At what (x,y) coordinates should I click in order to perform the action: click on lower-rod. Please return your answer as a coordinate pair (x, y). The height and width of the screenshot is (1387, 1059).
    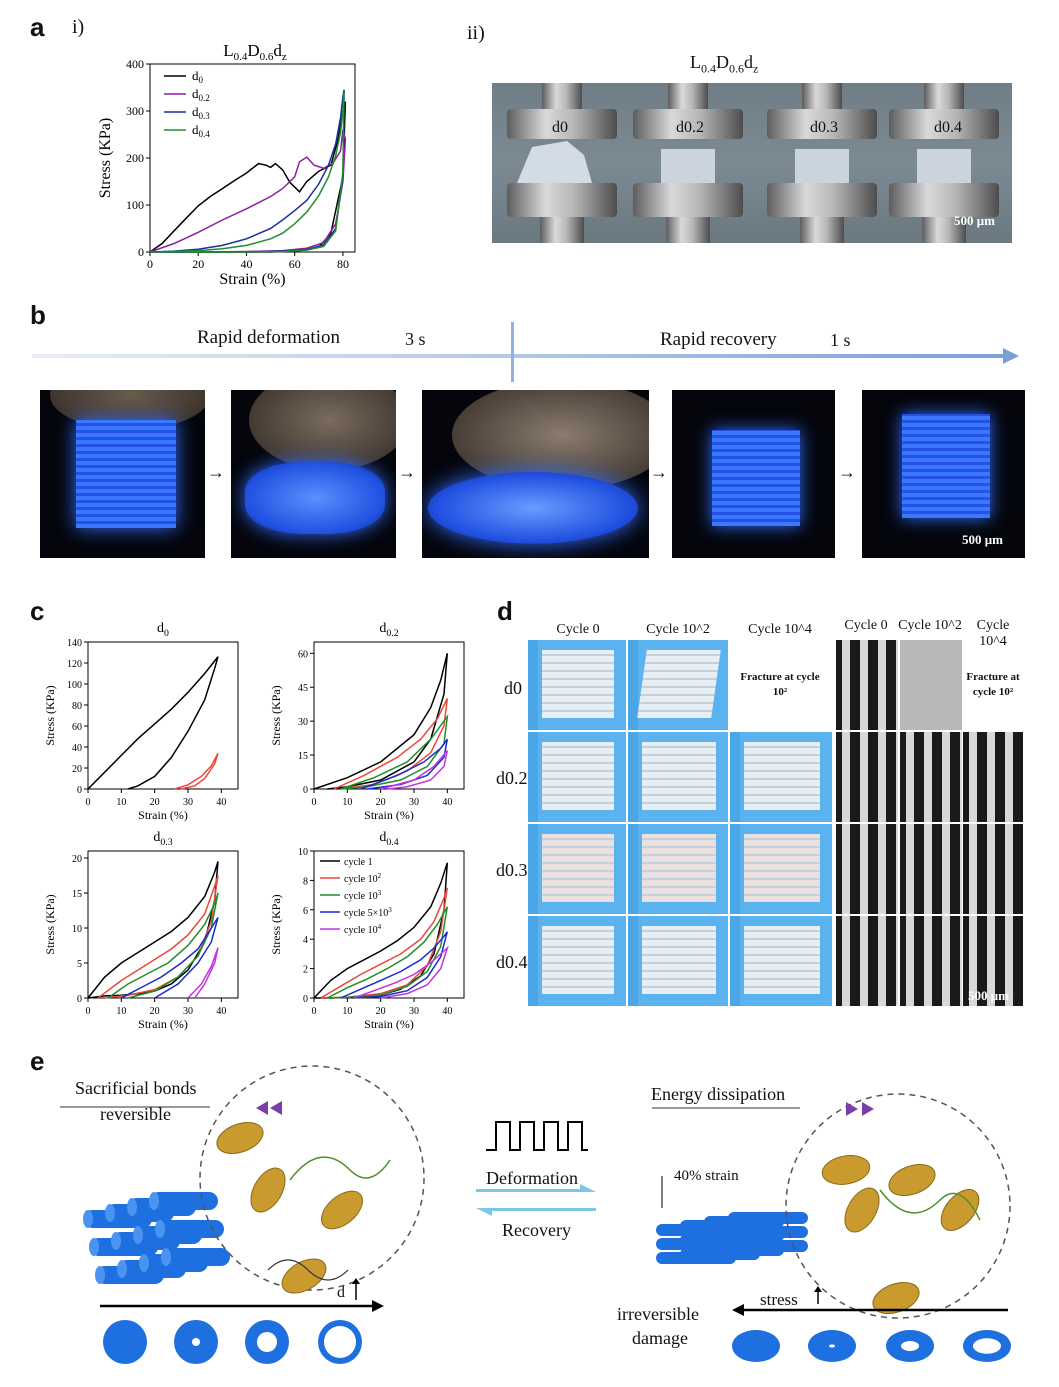
    Looking at the image, I should click on (944, 230).